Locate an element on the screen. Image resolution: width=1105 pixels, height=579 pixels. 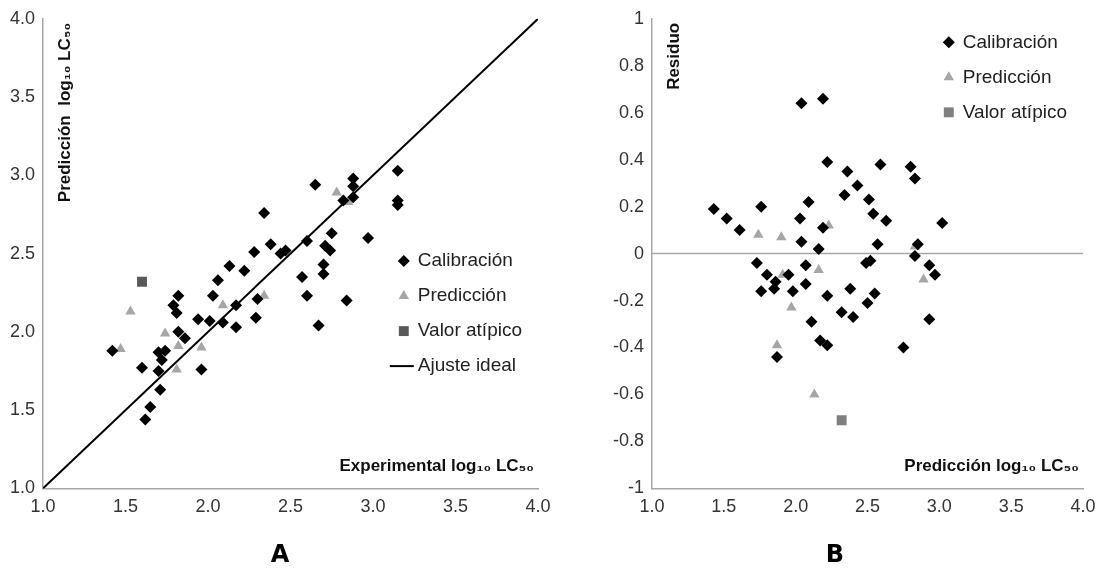
x-axis-title: Predicción log₁₀ LC₅₀ is located at coordinates (991, 465).